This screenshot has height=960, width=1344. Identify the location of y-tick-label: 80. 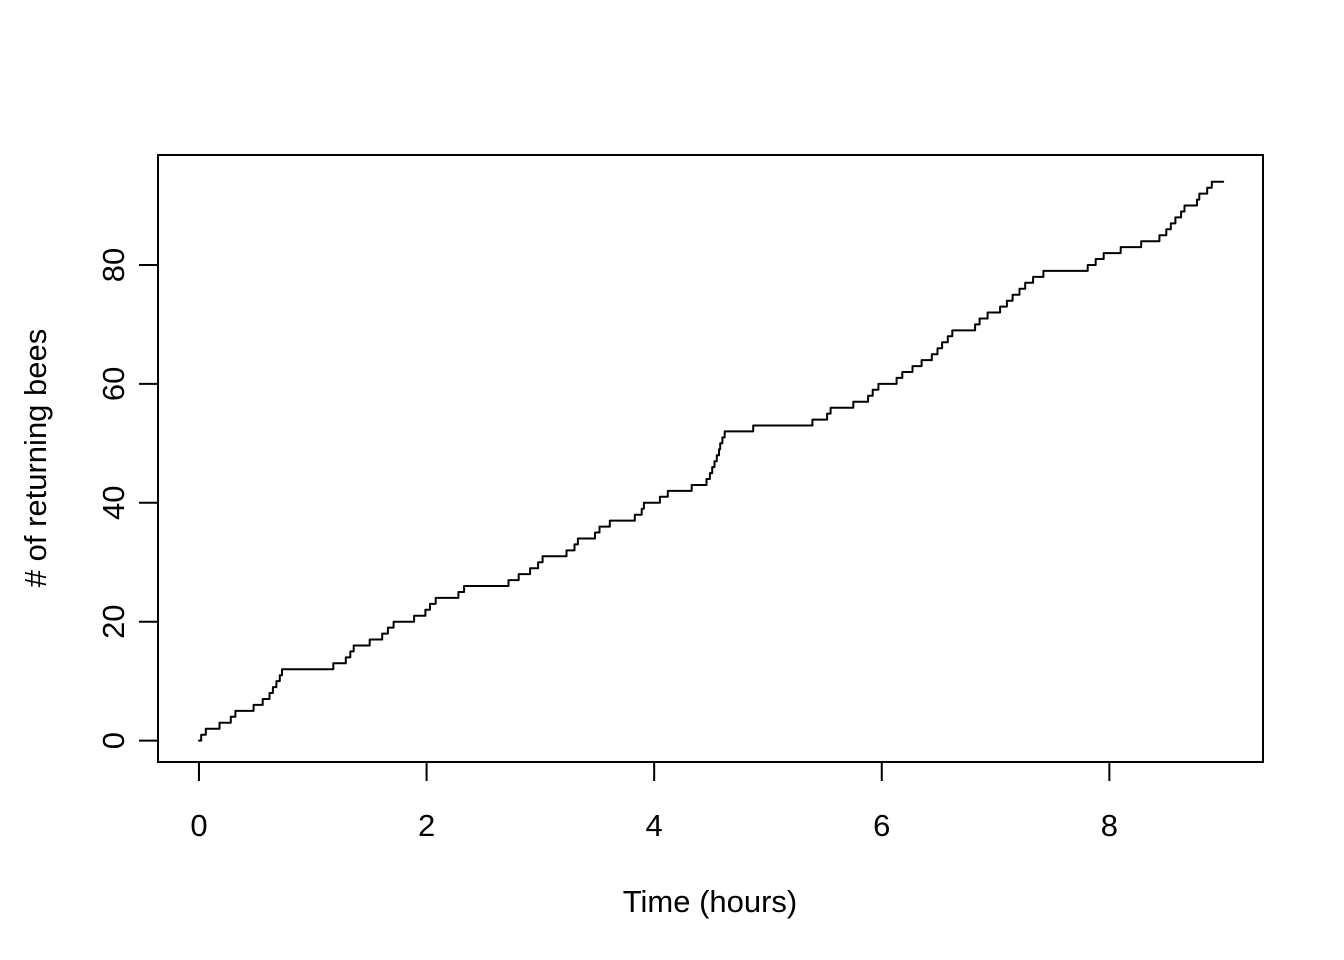
(113, 265).